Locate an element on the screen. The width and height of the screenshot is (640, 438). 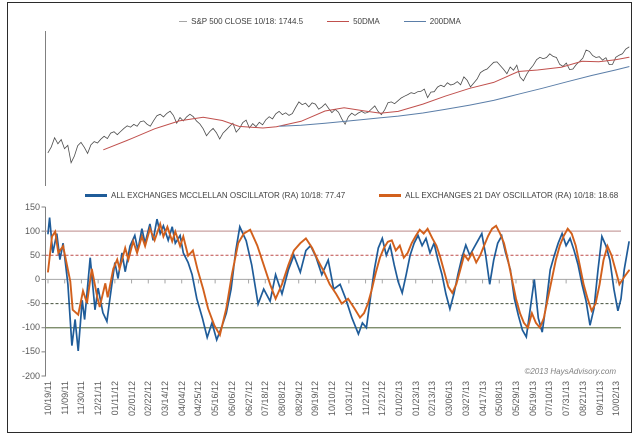
x-axis-date-label: 06/06/12 is located at coordinates (231, 399).